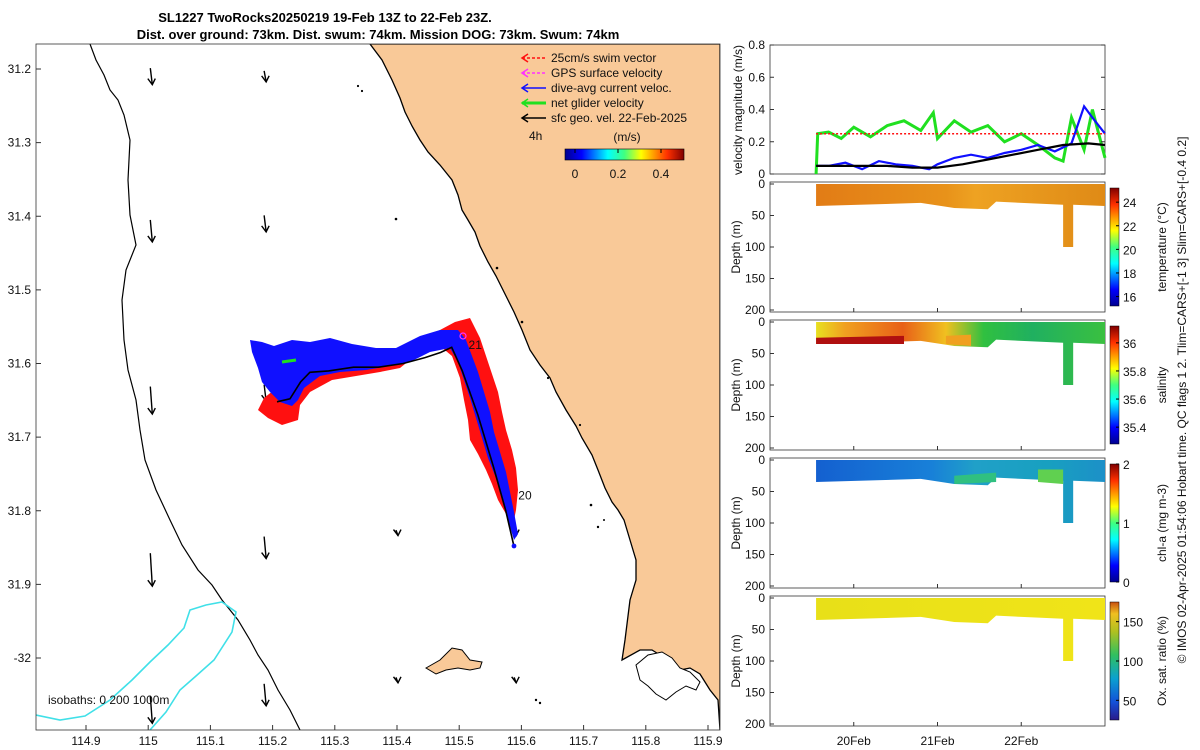 This screenshot has height=750, width=1200. What do you see at coordinates (463, 336) in the screenshot?
I see `gps-point` at bounding box center [463, 336].